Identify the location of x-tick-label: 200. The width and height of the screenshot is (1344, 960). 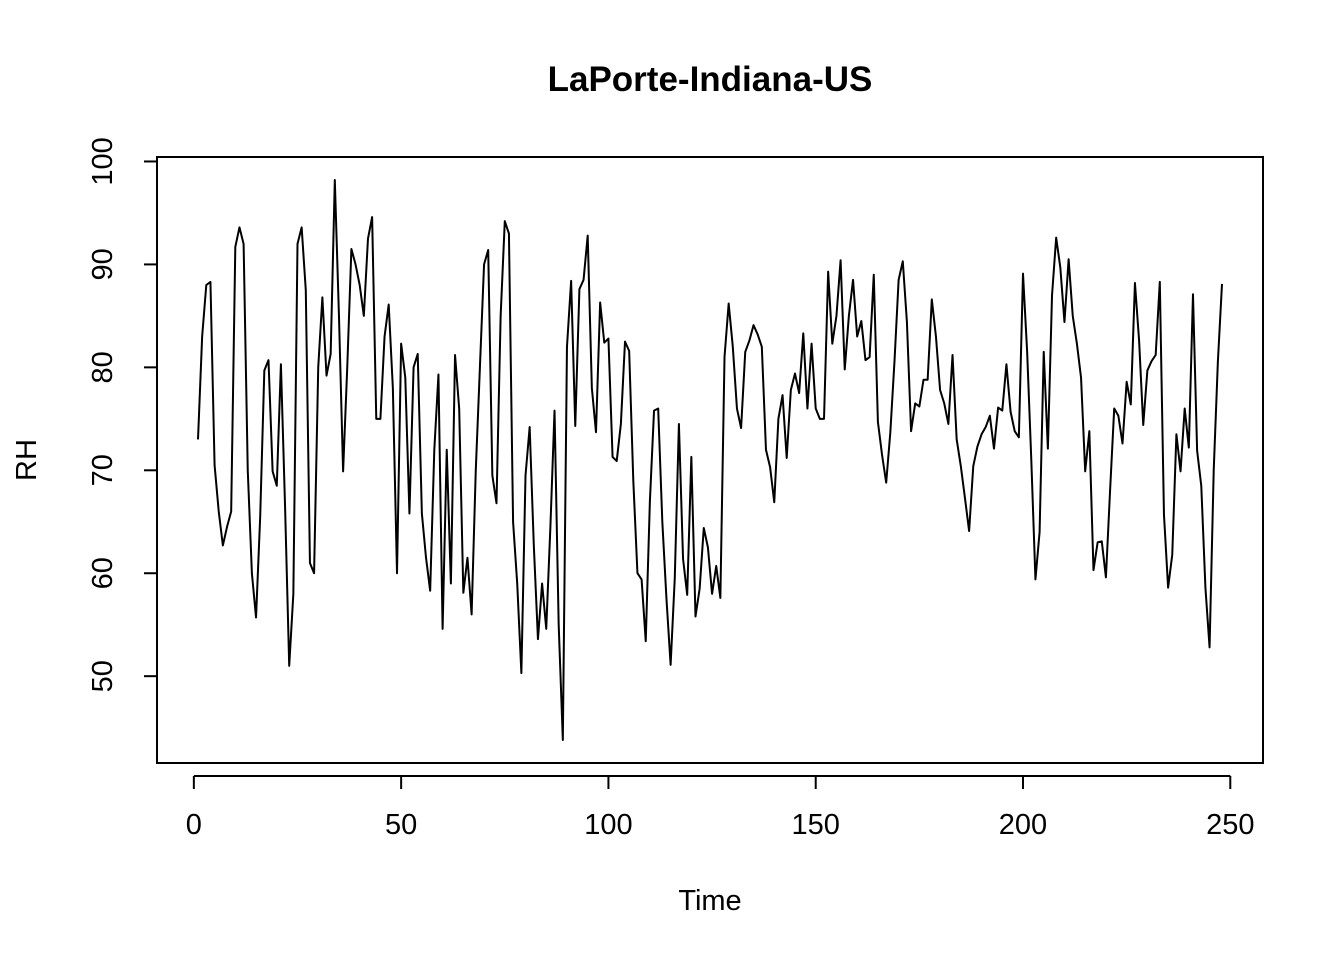
(1023, 825).